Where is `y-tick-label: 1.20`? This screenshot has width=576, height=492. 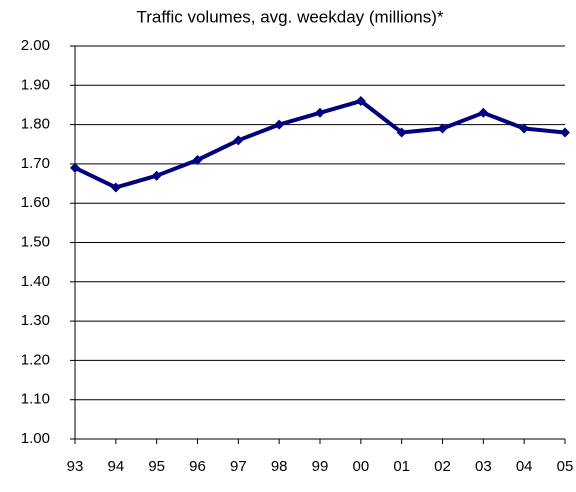
y-tick-label: 1.20 is located at coordinates (35, 359).